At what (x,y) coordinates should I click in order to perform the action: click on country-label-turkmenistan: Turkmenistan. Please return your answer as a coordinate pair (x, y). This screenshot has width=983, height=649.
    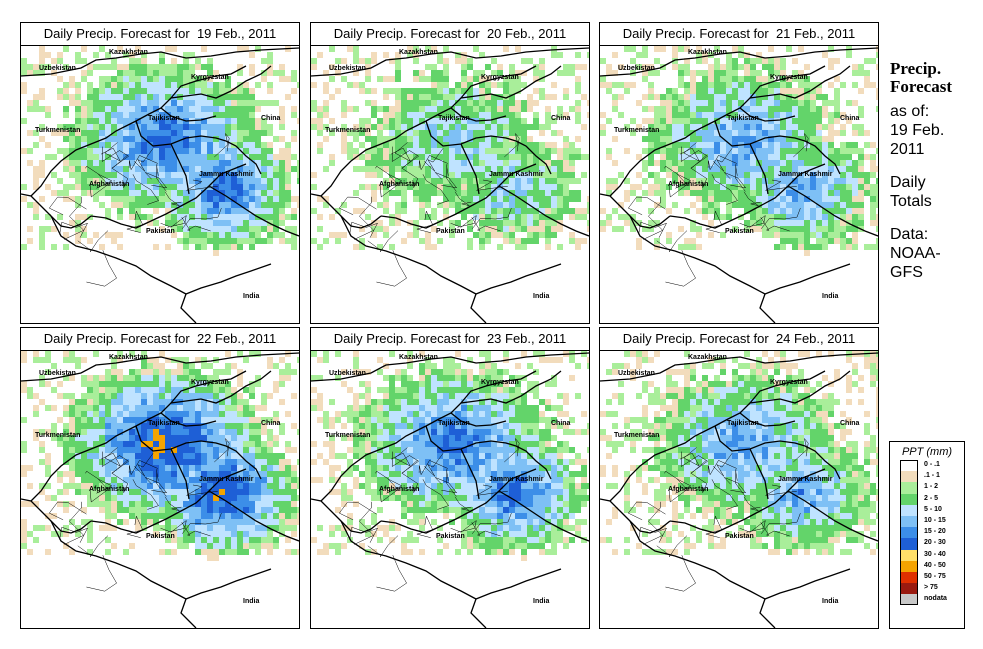
    Looking at the image, I should click on (57, 130).